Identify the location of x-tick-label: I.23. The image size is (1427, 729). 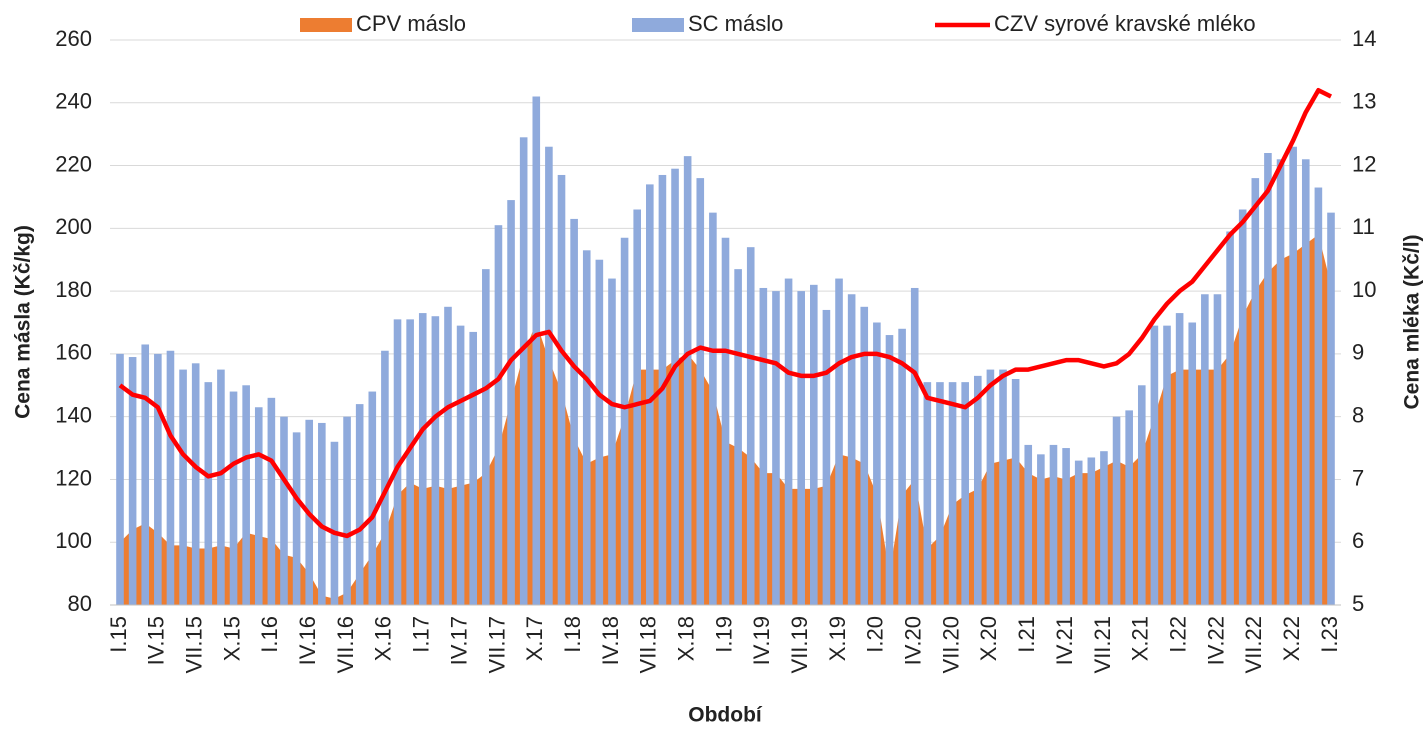
(1329, 634).